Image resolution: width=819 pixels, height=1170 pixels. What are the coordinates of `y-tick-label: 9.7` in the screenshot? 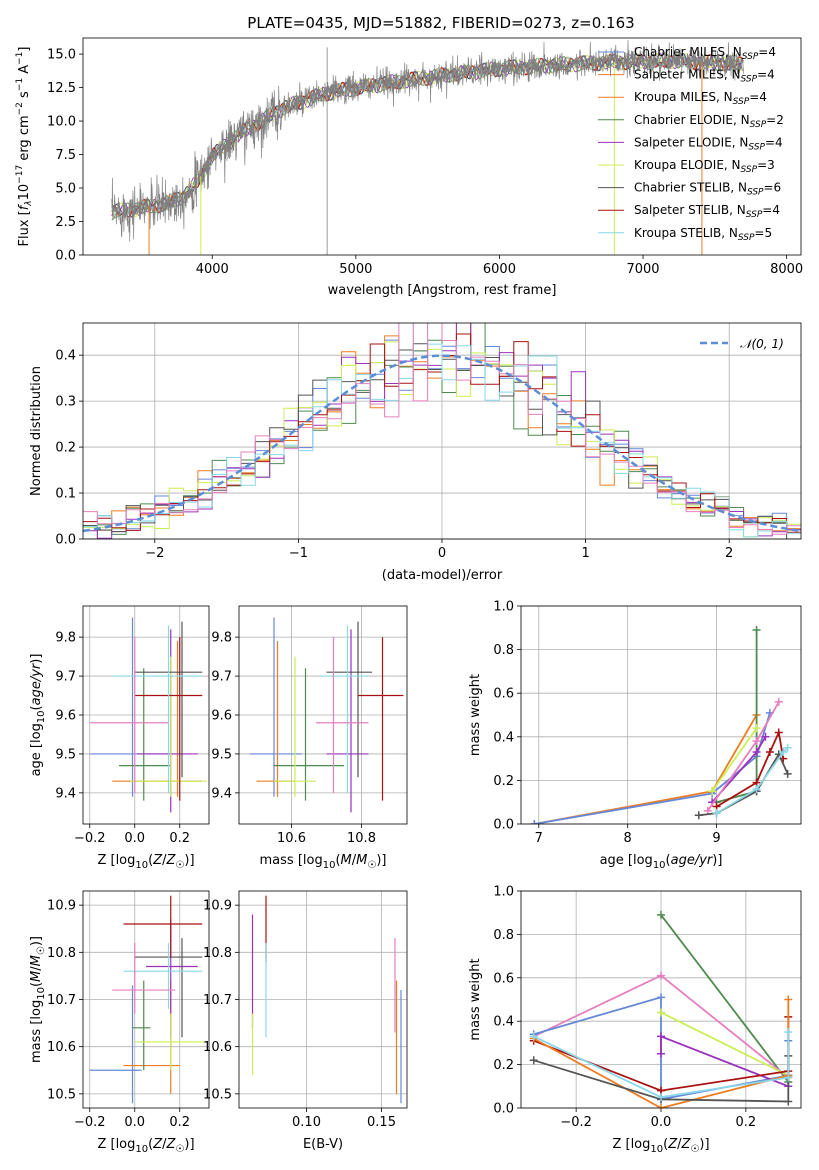 It's located at (221, 677).